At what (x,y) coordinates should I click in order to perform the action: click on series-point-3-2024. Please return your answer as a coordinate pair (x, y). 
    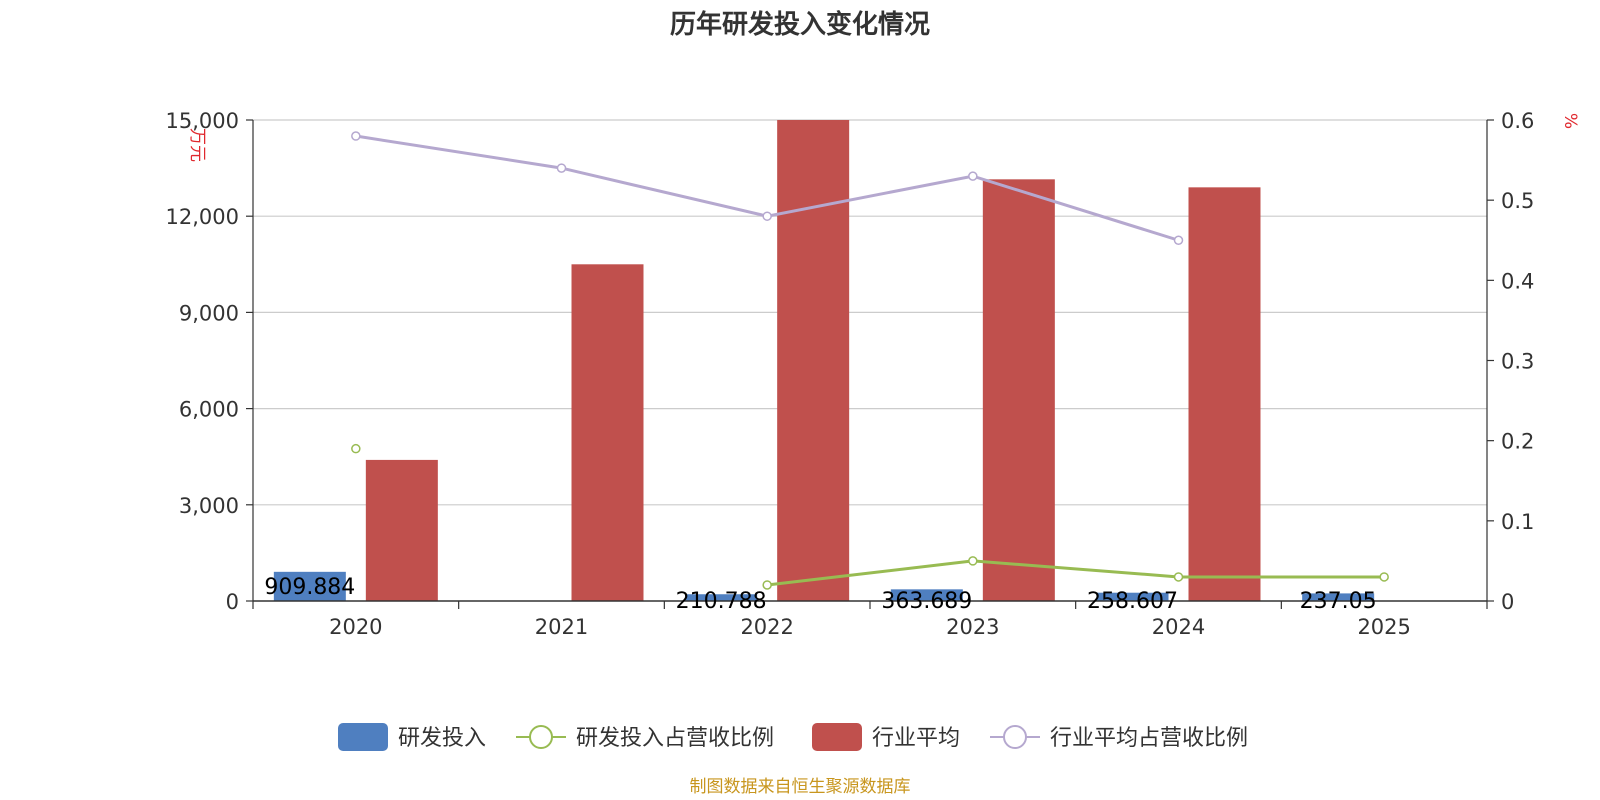
    Looking at the image, I should click on (1178, 240).